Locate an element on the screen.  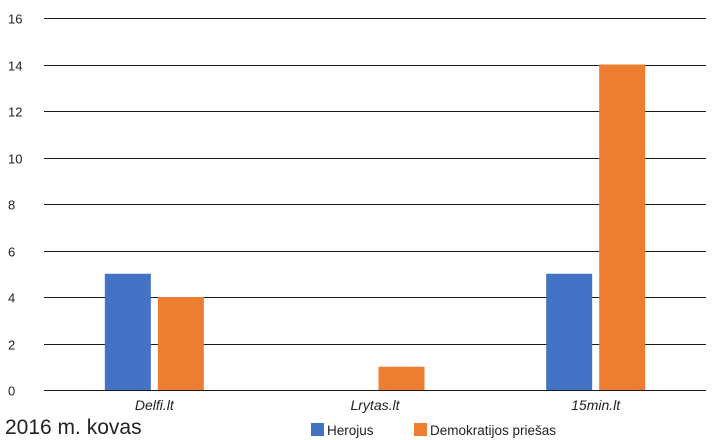
legend-swatch-herojus is located at coordinates (317, 429).